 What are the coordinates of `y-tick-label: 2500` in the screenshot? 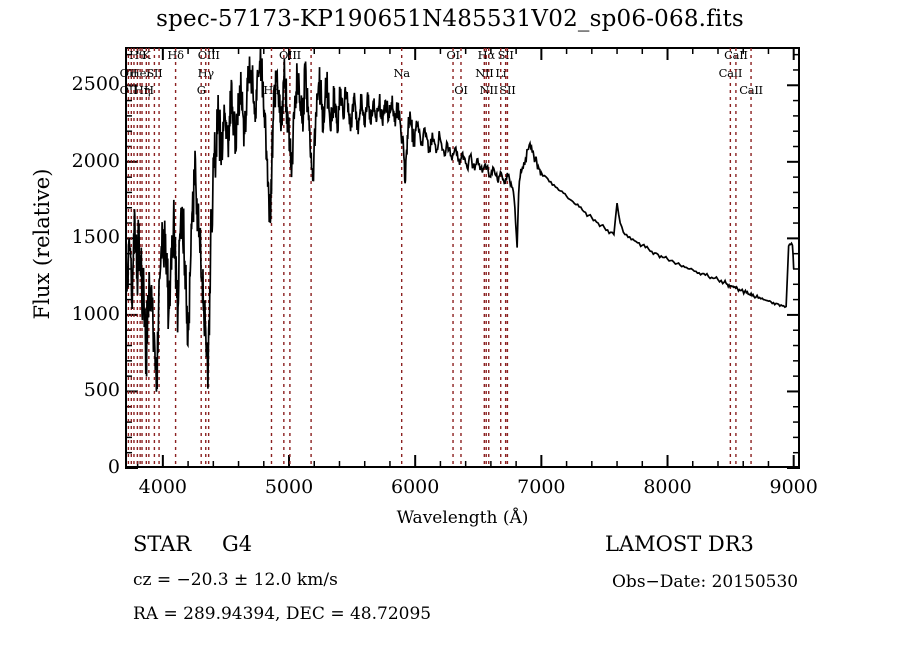 It's located at (95, 84).